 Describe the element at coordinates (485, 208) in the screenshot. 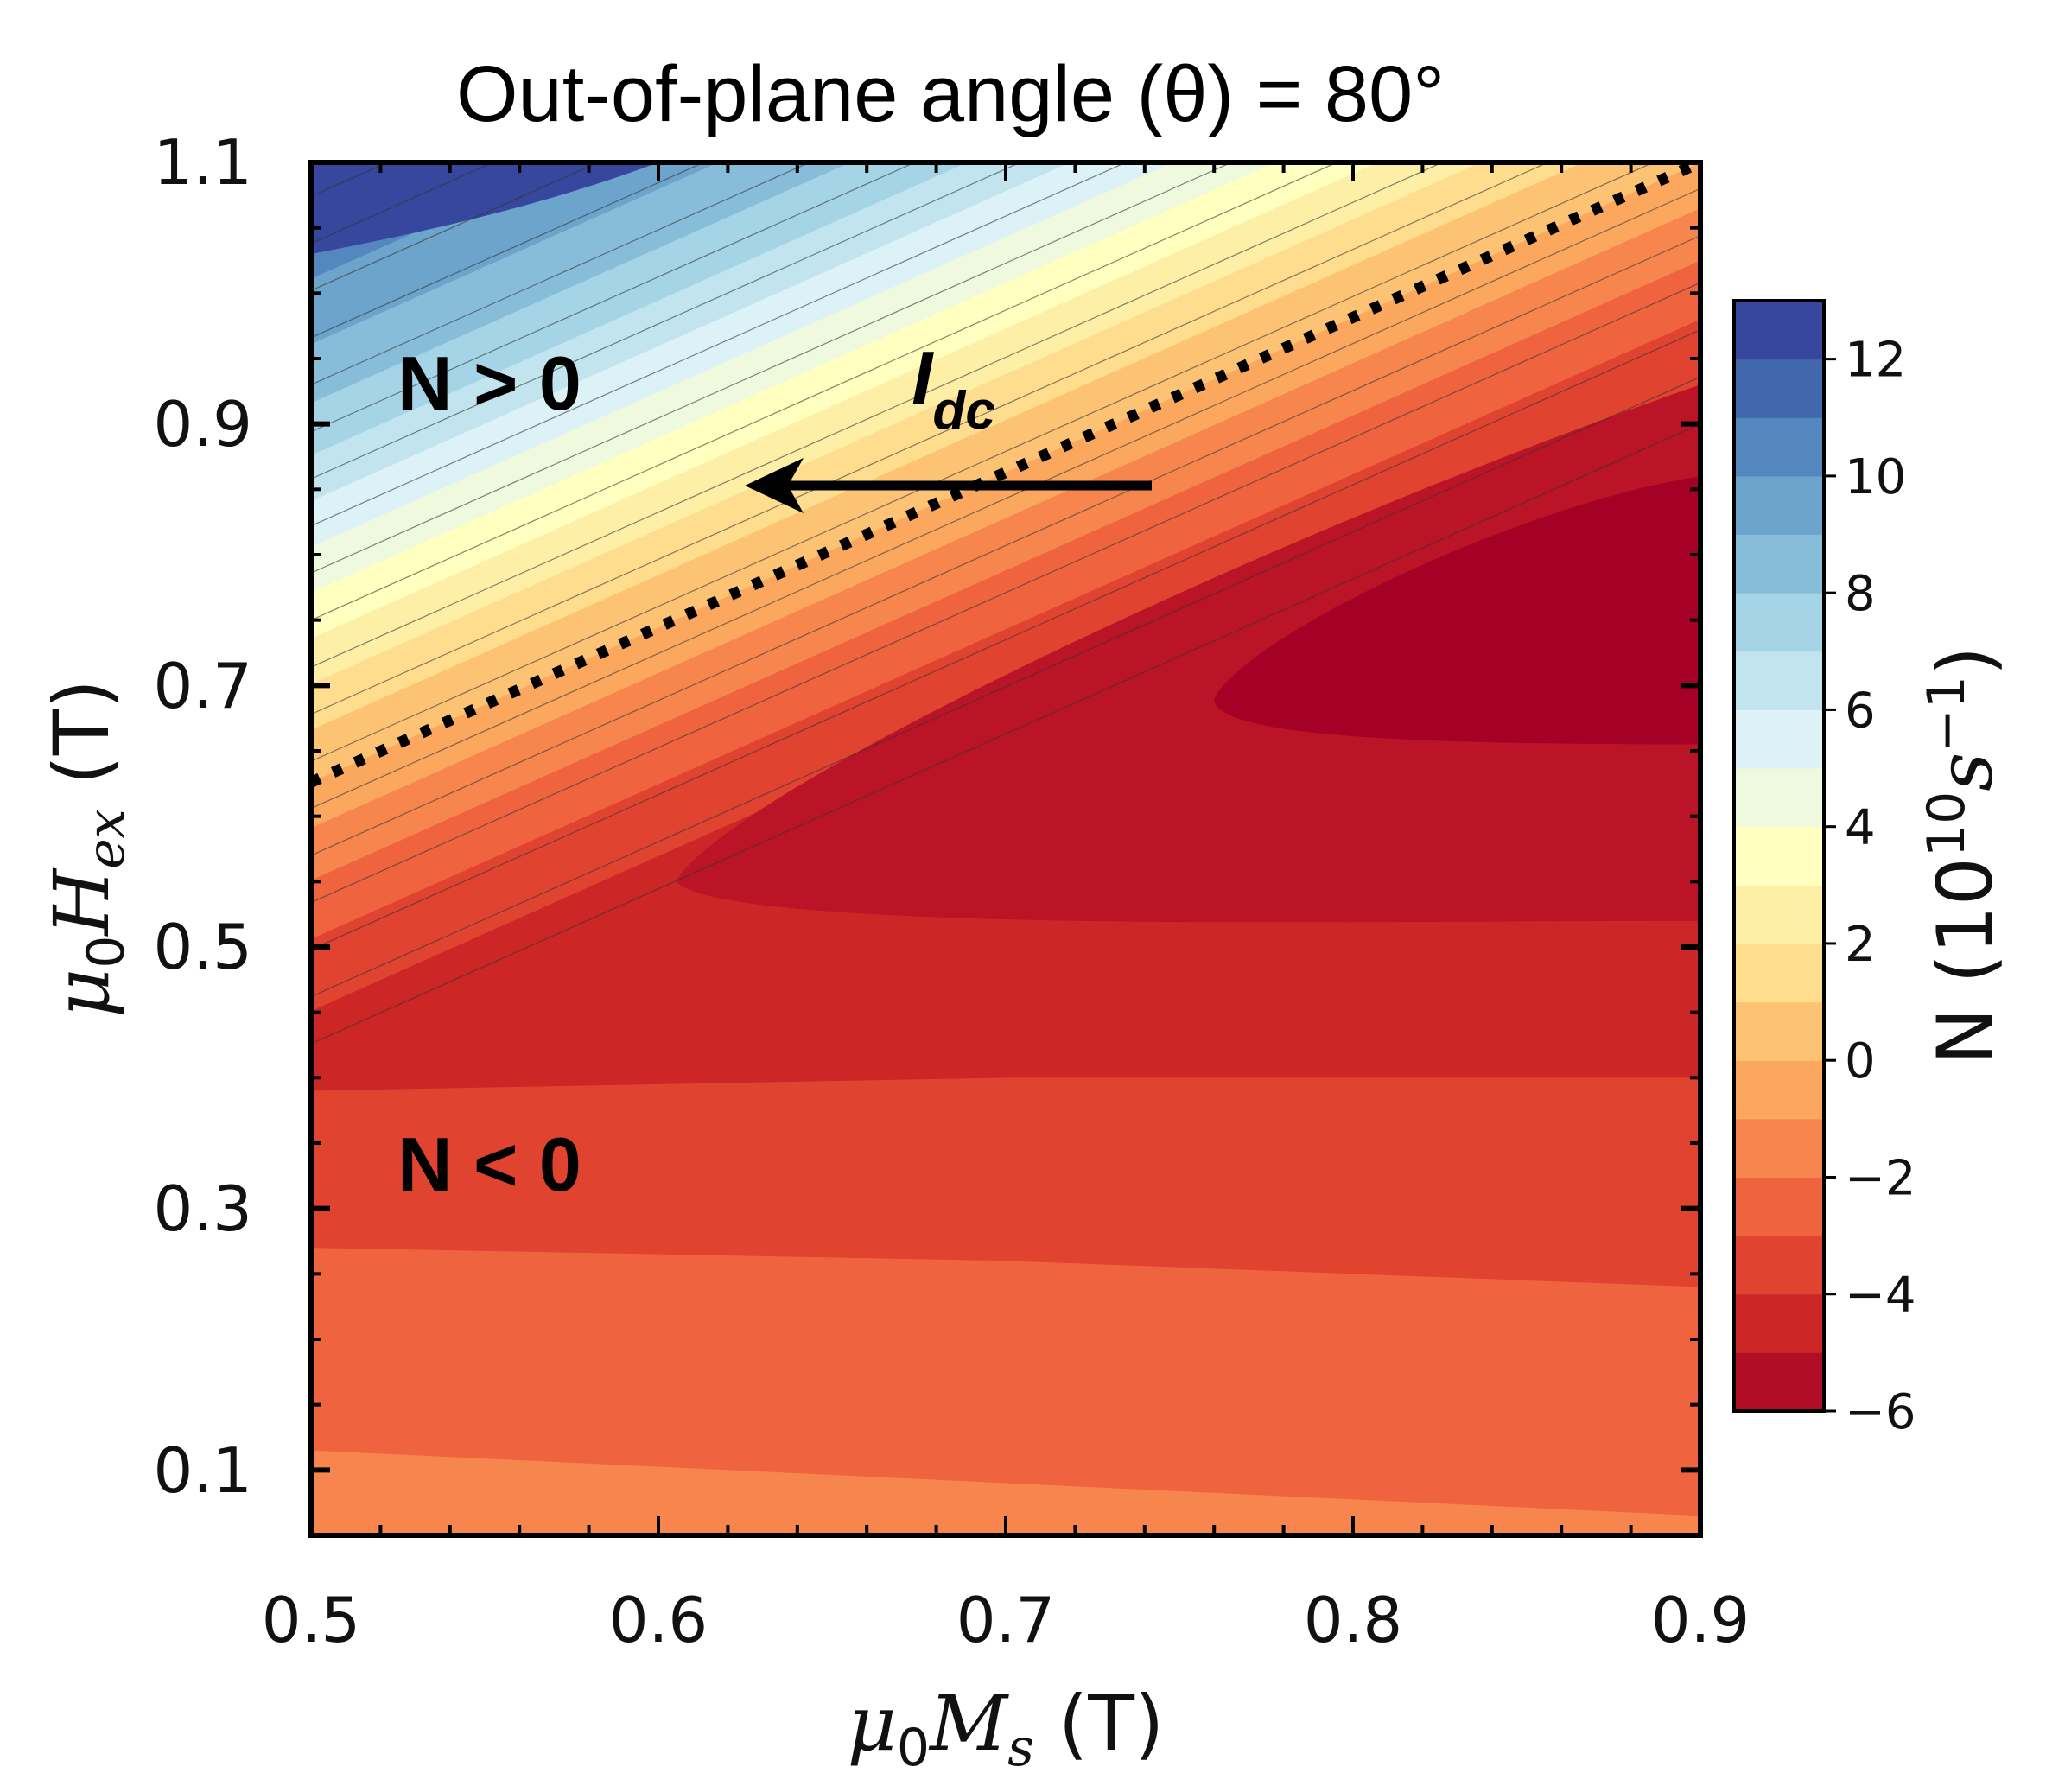

I see `top-left-cap` at that location.